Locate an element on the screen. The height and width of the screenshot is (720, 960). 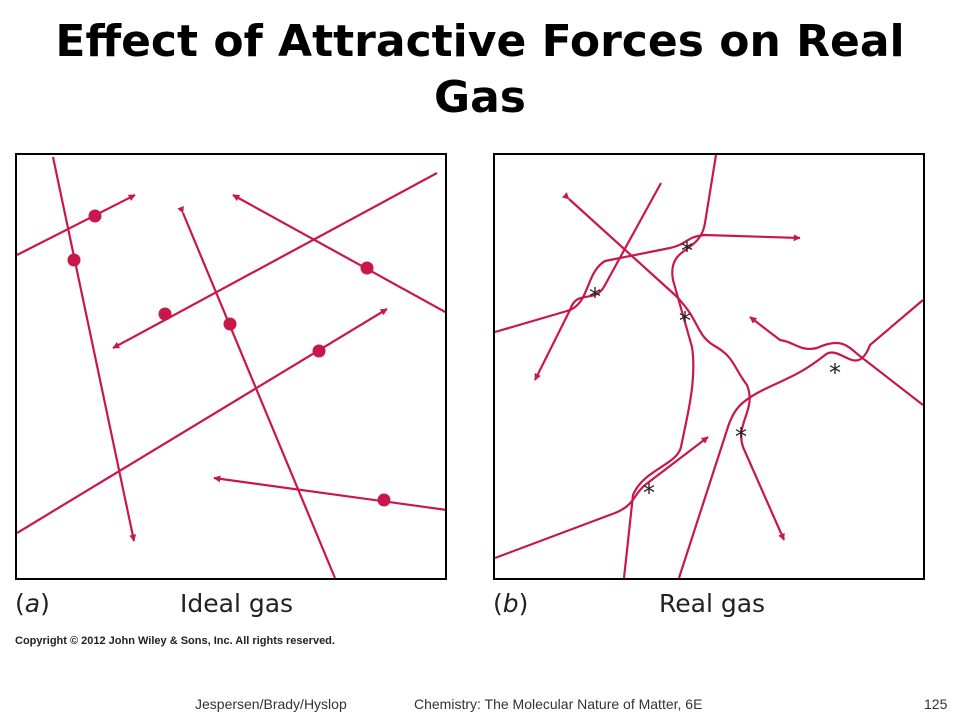
panel-a-label: (a) is located at coordinates (32, 603).